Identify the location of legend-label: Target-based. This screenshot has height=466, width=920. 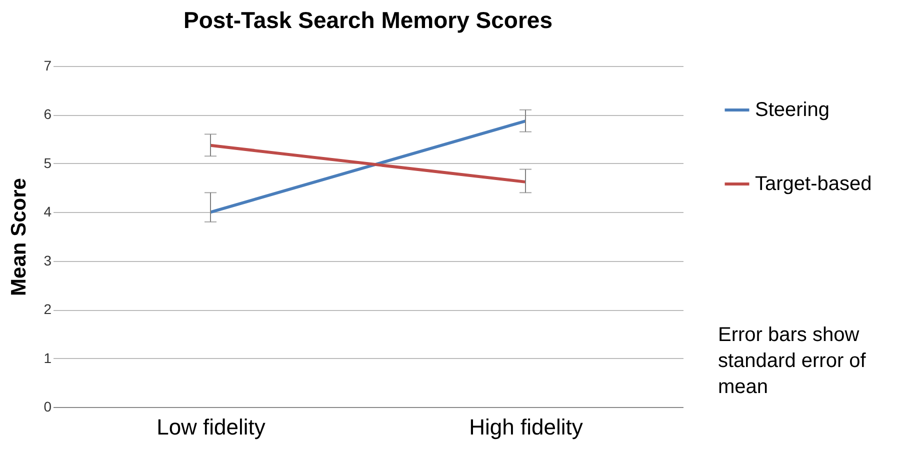
(813, 184).